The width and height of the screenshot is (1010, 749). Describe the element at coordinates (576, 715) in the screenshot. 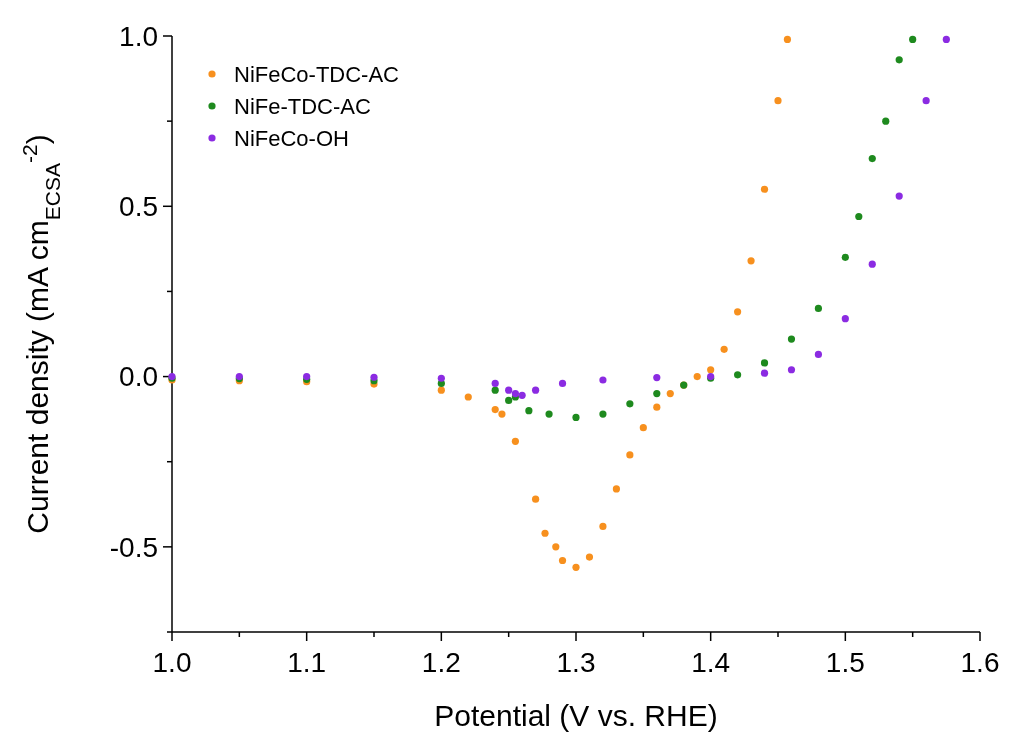

I see `x-axis-title: Potential (V vs. RHE)` at that location.